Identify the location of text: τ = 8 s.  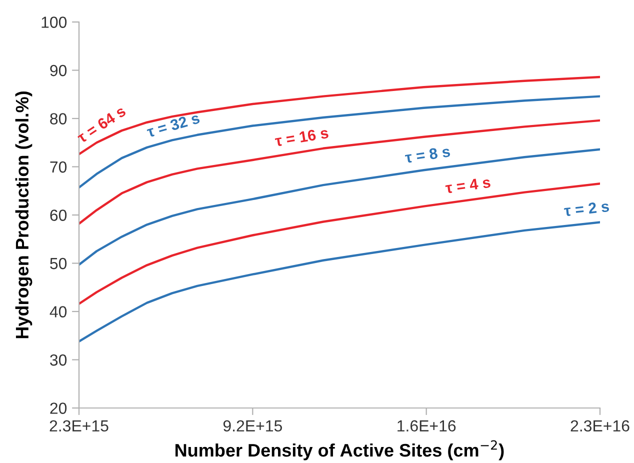
(427, 155).